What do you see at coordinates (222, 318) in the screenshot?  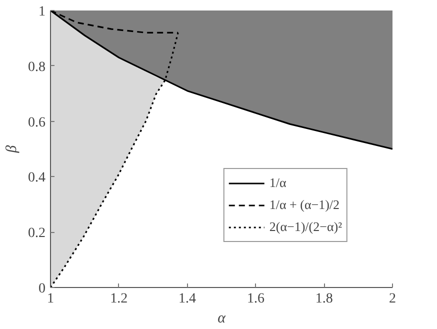 I see `x-axis-title: α` at bounding box center [222, 318].